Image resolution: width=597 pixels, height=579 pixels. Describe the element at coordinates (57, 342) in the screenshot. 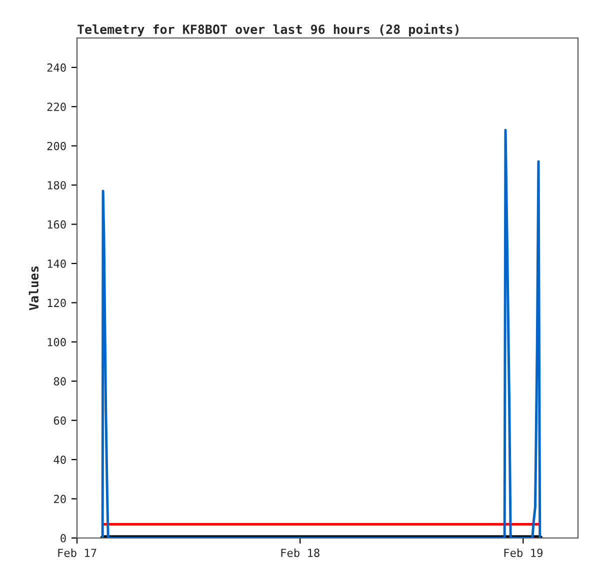

I see `y-tick-label: 100` at that location.